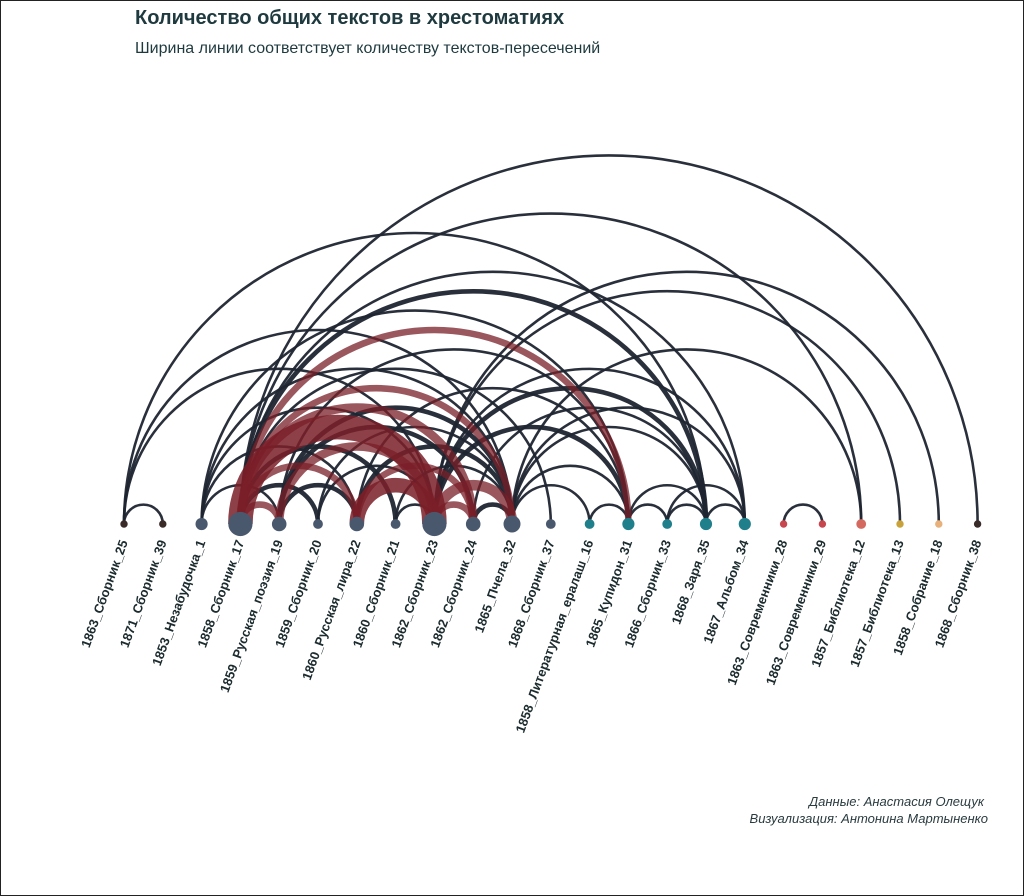  Describe the element at coordinates (589, 524) in the screenshot. I see `node-1858_Литературная_ералаш_16` at that location.